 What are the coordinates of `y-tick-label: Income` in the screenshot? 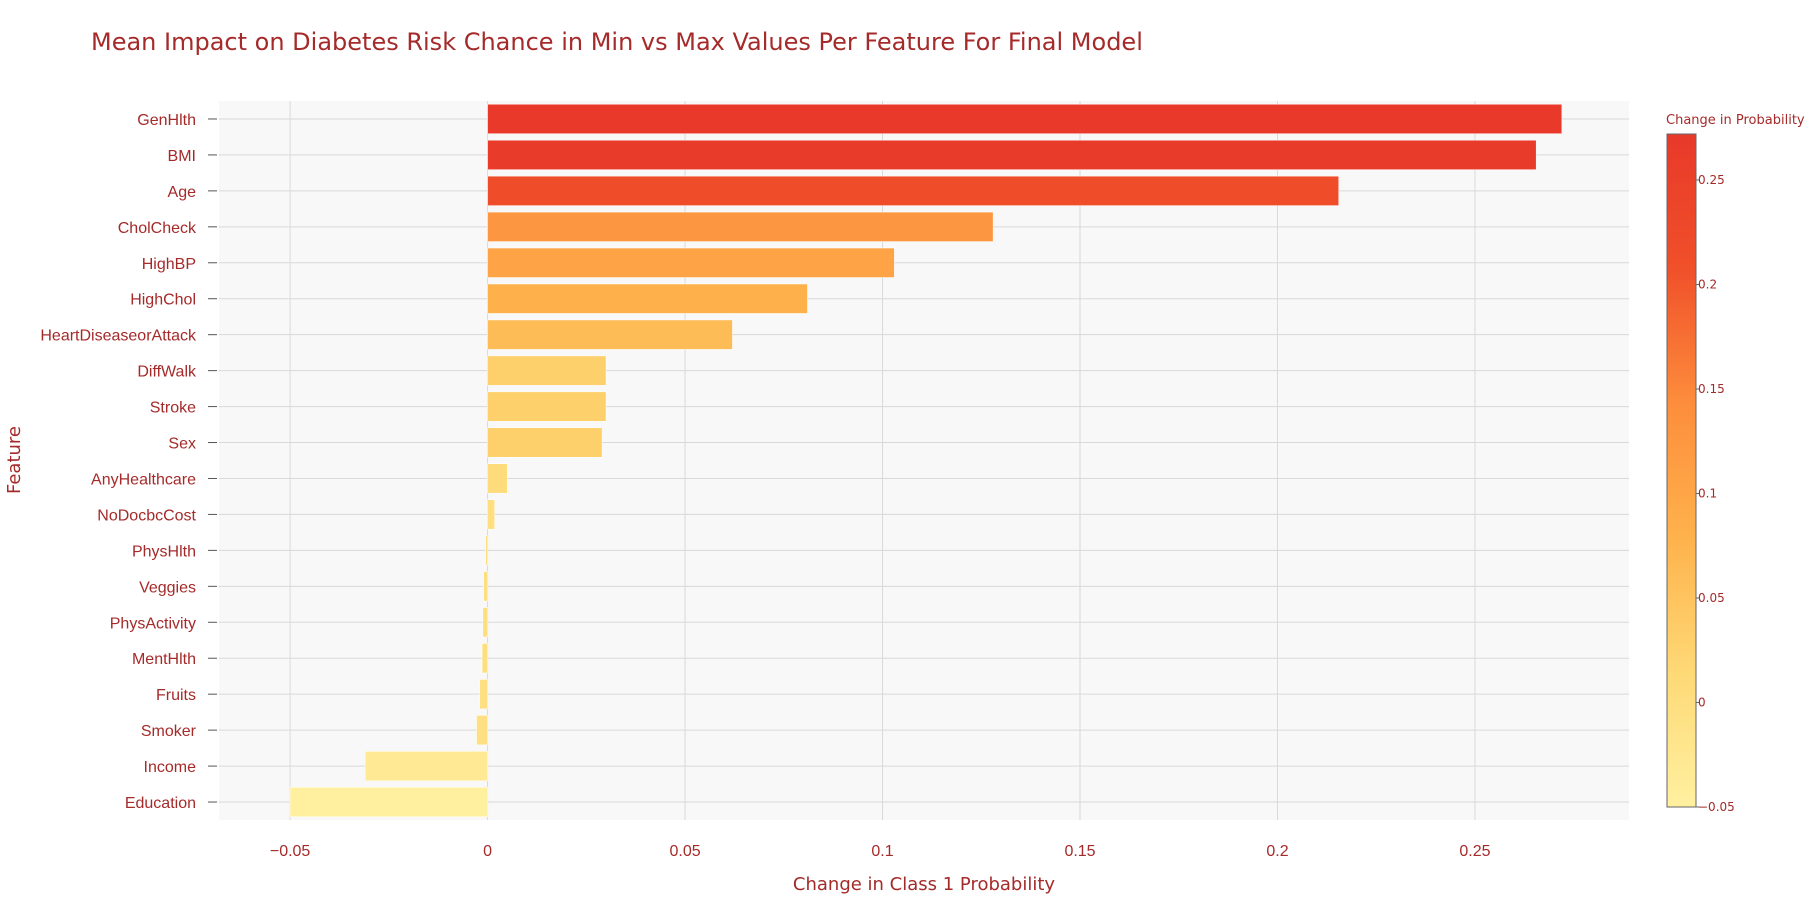 It's located at (170, 767).